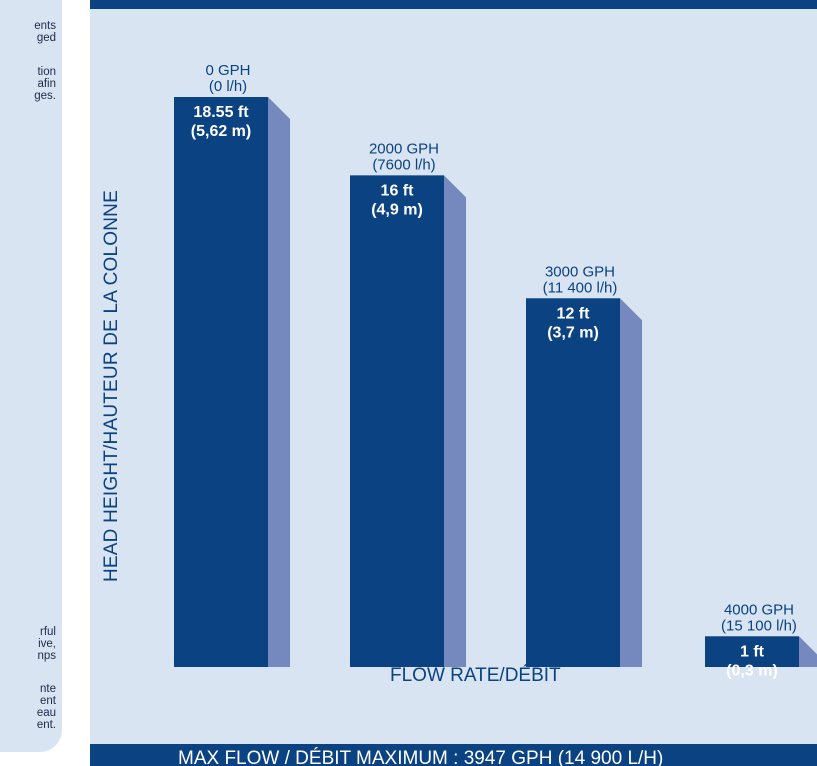  What do you see at coordinates (759, 609) in the screenshot?
I see `bar-category-label: 4000 GPH` at bounding box center [759, 609].